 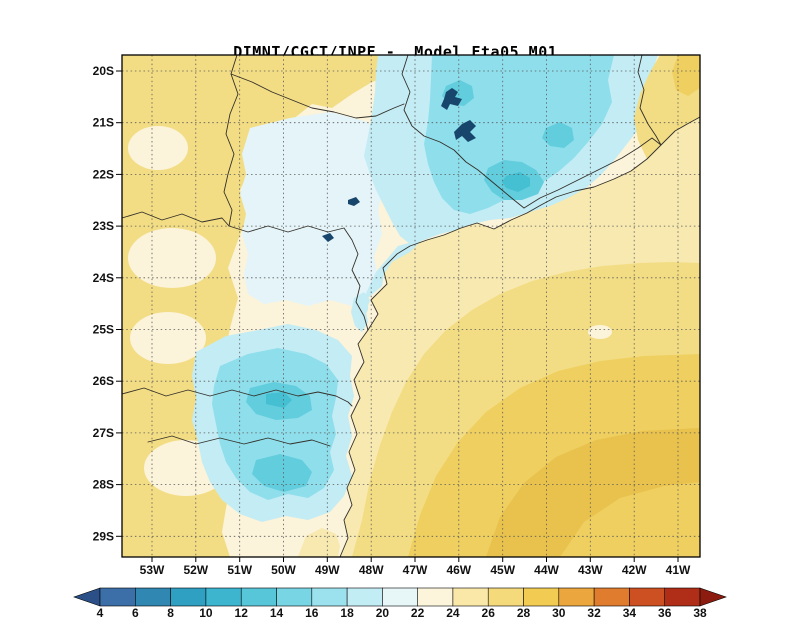 I want to click on river-iguacu, so click(x=239, y=441).